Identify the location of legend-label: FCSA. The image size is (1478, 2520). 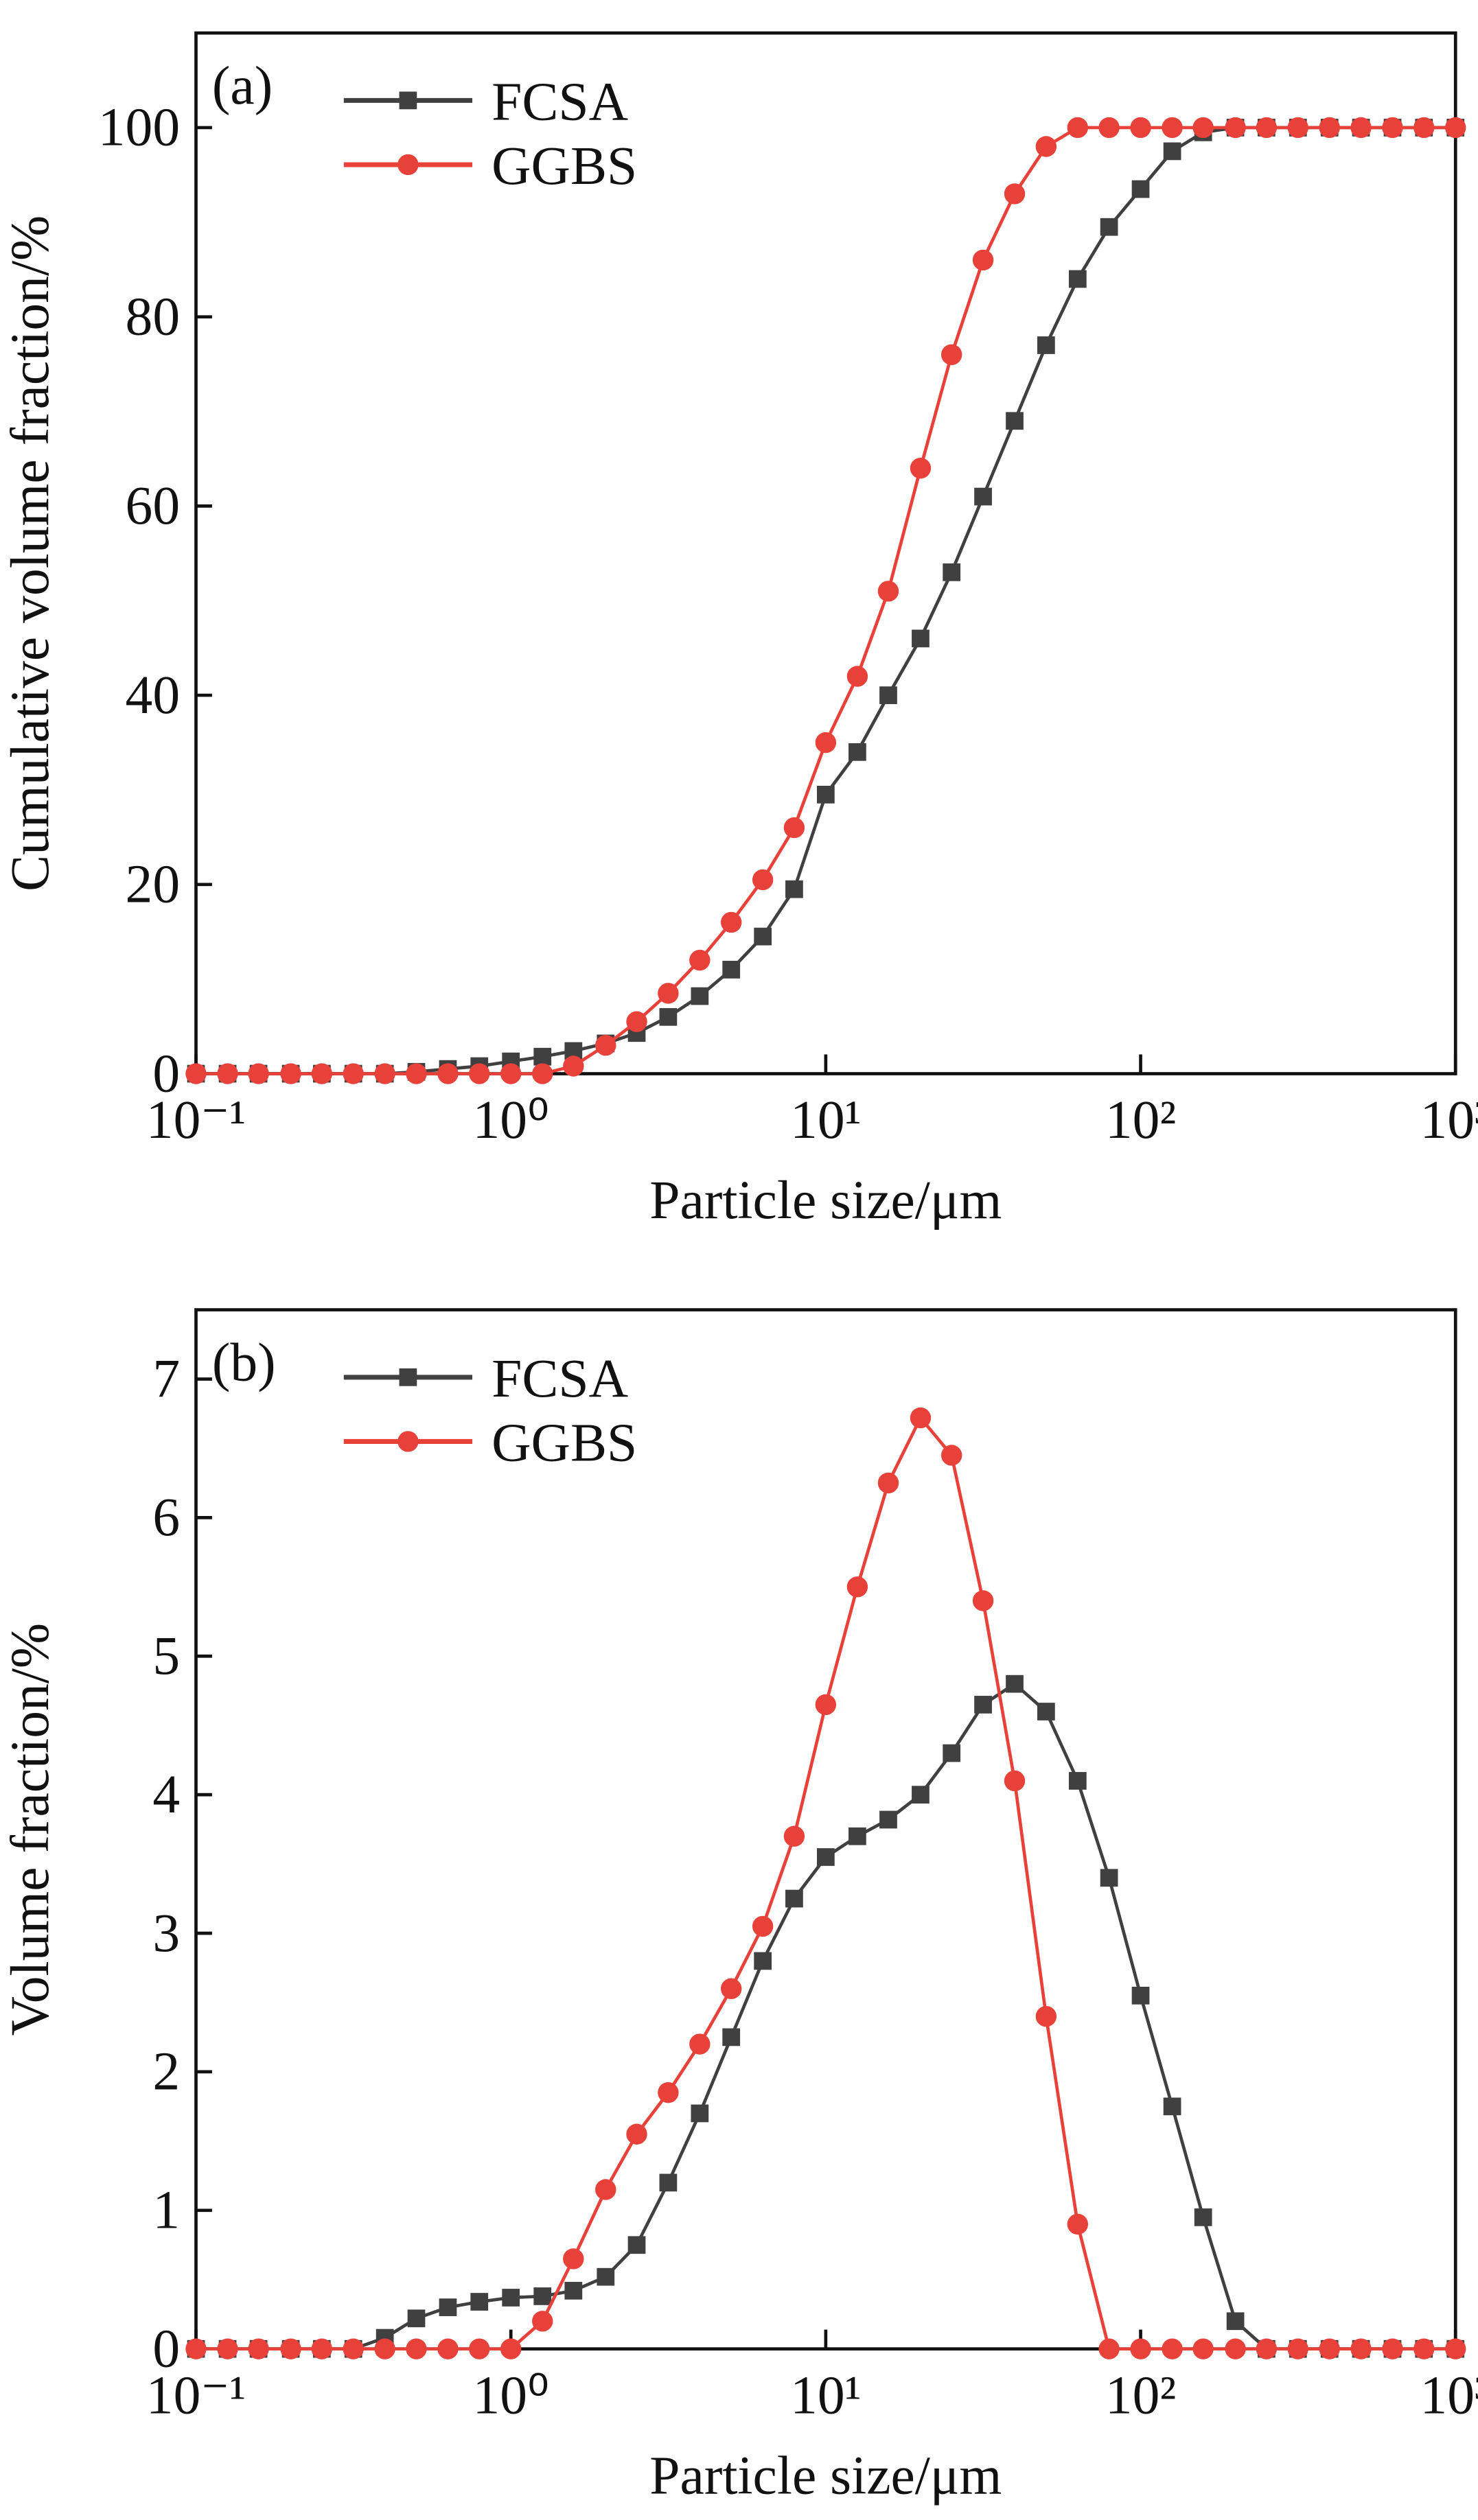
(560, 1379).